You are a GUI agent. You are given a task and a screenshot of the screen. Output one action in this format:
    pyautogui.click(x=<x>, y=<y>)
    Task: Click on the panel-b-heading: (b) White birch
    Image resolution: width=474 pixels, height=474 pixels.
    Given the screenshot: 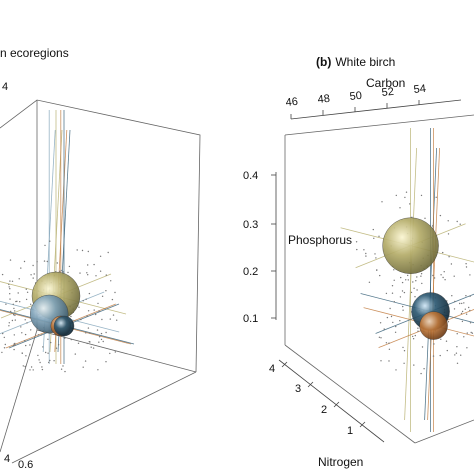 What is the action you would take?
    pyautogui.click(x=355, y=62)
    